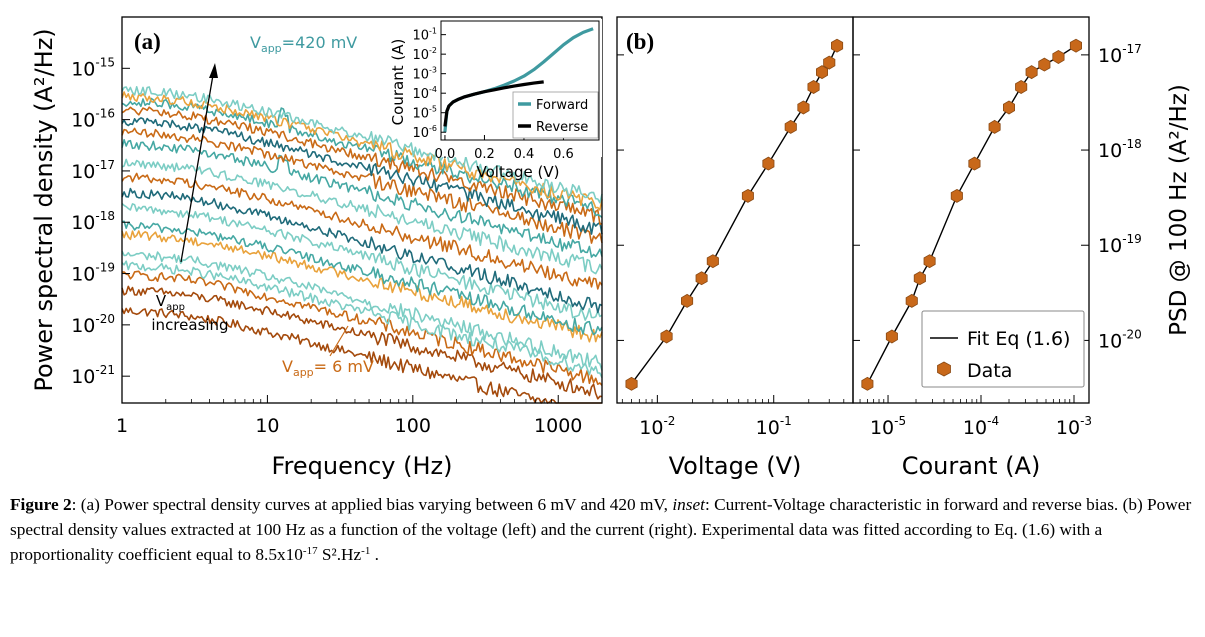 Image resolution: width=1205 pixels, height=637 pixels. Describe the element at coordinates (734, 214) in the screenshot. I see `panel-b-left-points` at that location.